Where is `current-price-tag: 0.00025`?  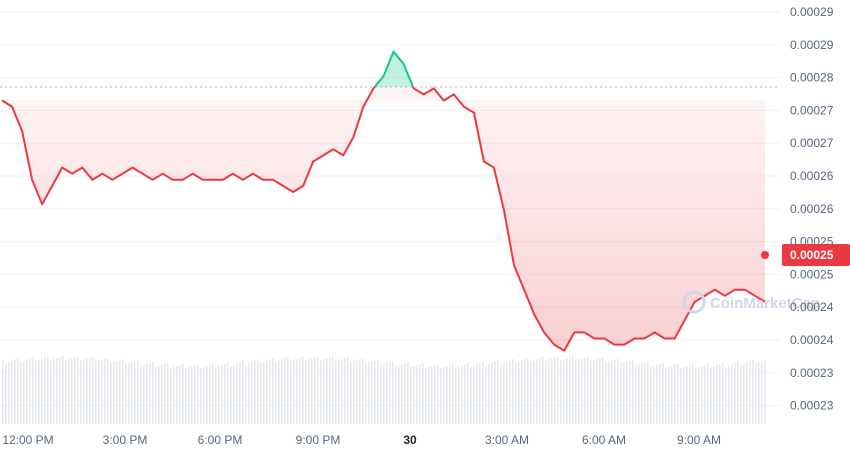 current-price-tag: 0.00025 is located at coordinates (805, 255).